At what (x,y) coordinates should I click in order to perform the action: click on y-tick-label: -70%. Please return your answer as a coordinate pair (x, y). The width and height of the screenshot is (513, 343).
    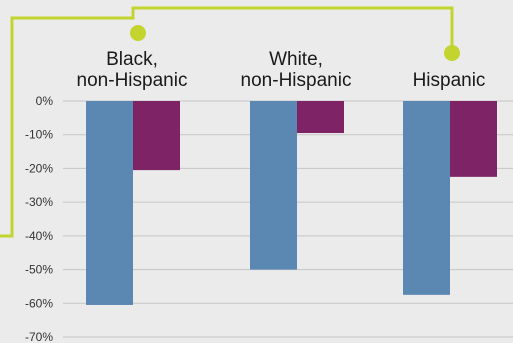
    Looking at the image, I should click on (39, 336).